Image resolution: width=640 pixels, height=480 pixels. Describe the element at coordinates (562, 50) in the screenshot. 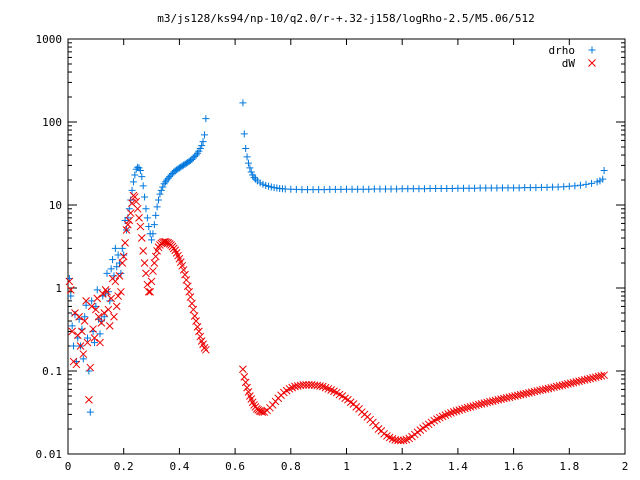

I see `legend-label-drho: drho` at that location.